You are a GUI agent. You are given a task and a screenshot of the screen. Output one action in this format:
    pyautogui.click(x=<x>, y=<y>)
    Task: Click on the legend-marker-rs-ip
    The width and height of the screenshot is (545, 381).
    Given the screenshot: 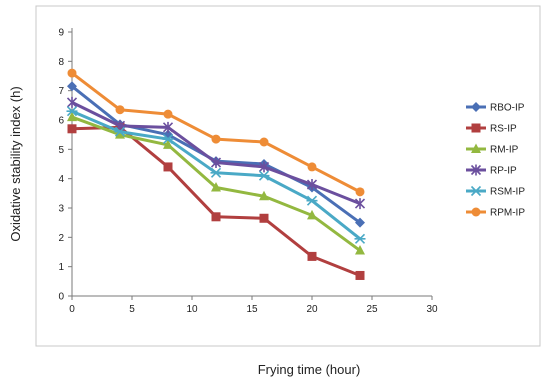 What is the action you would take?
    pyautogui.click(x=476, y=128)
    